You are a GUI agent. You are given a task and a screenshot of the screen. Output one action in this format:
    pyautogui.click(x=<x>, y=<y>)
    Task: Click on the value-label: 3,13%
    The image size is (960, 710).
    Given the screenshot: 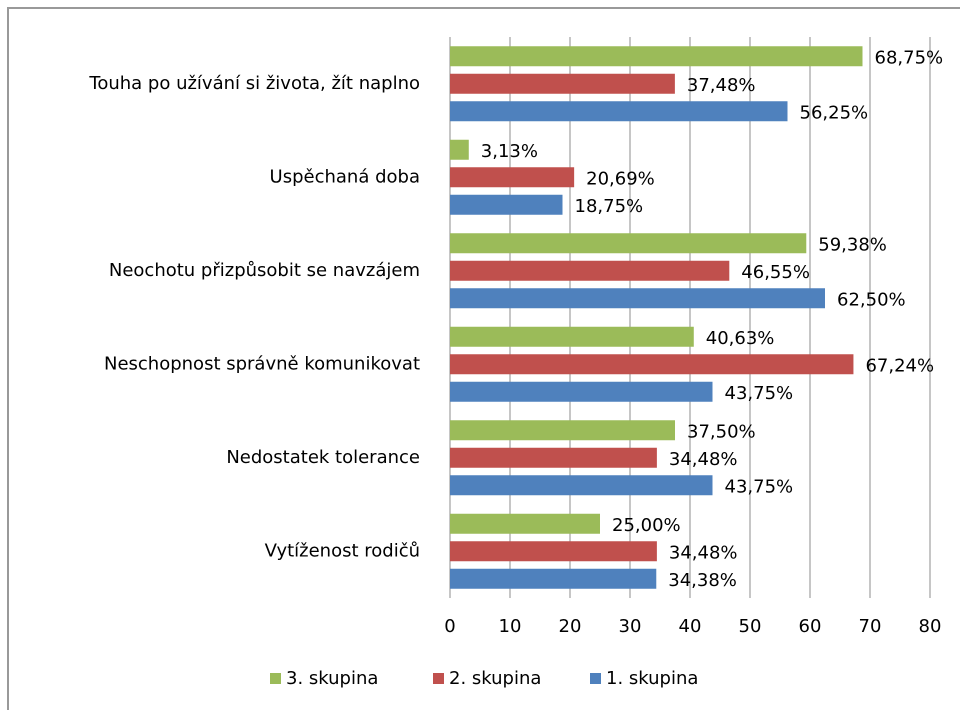 What is the action you would take?
    pyautogui.click(x=509, y=151)
    